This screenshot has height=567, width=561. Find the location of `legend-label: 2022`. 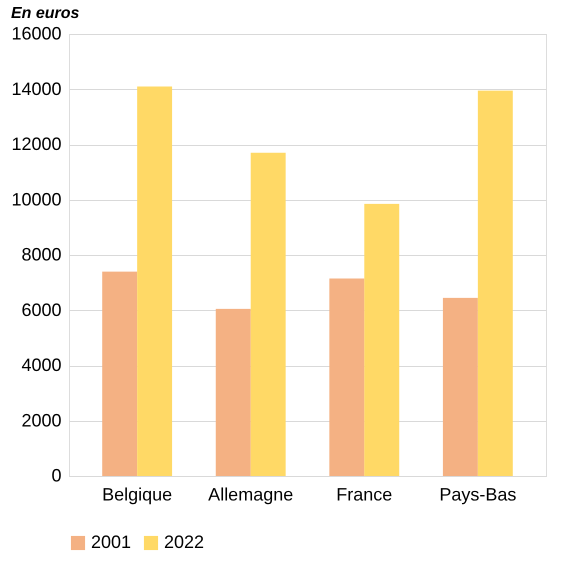

legend-label: 2022 is located at coordinates (184, 542).